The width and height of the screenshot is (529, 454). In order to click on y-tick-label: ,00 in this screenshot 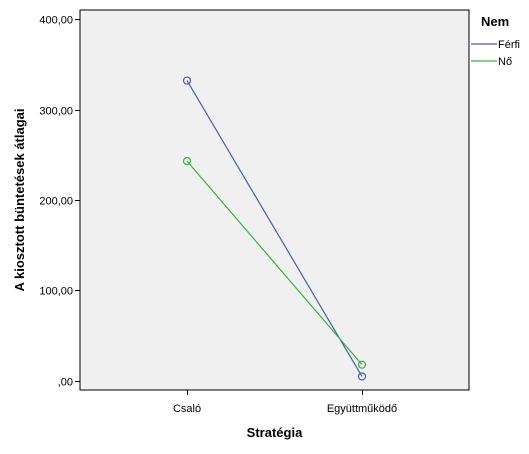, I will do `click(65, 383)`.